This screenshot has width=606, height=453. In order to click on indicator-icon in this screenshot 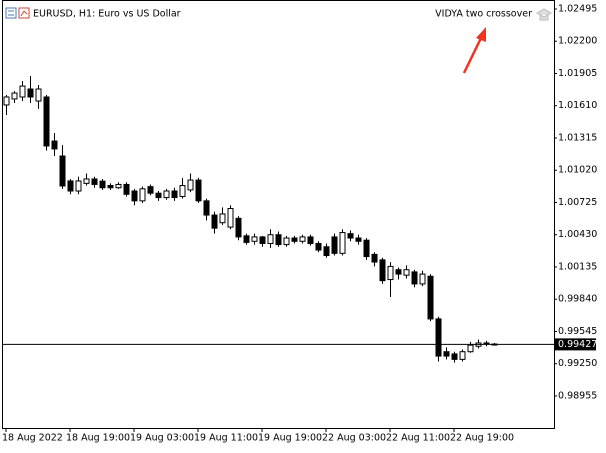, I will do `click(544, 14)`.